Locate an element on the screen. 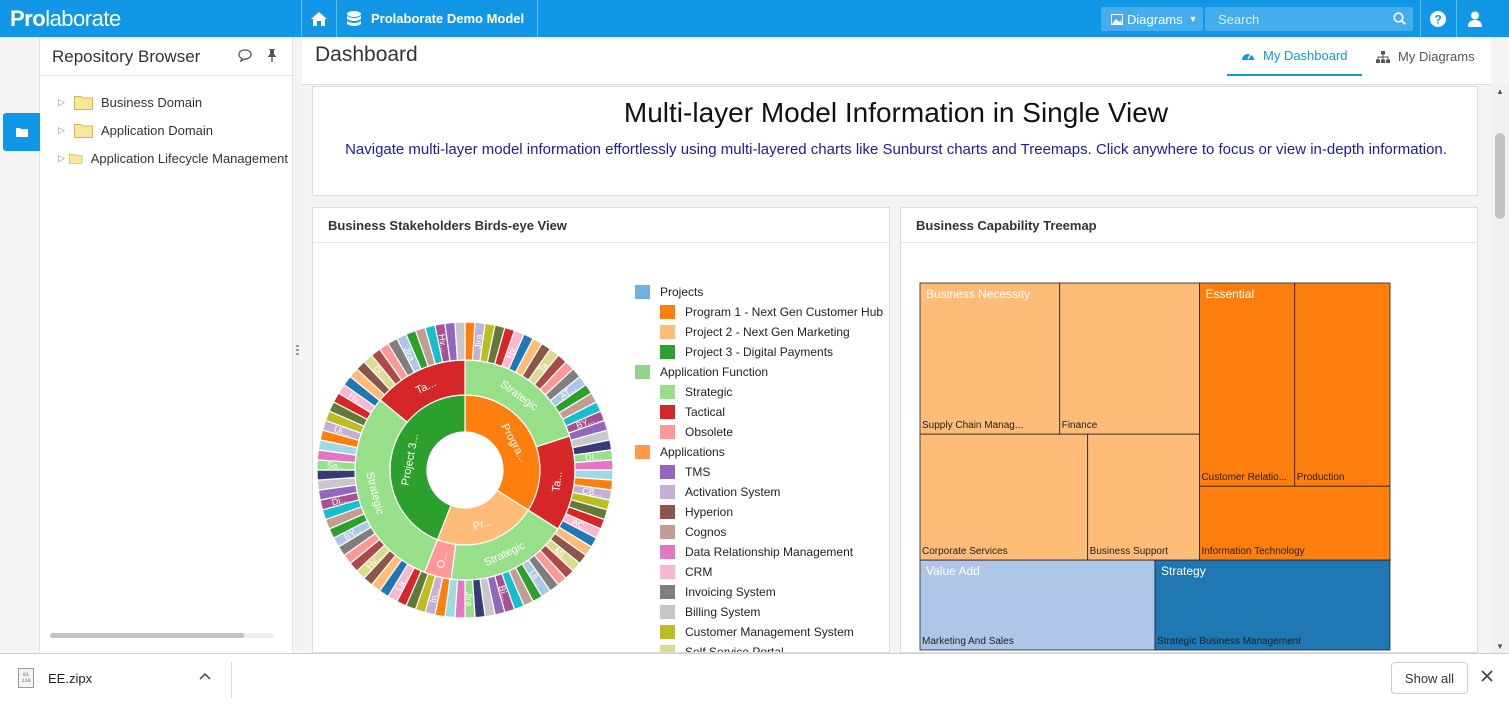 The image size is (1509, 706). app-logo: Prolaborate is located at coordinates (65, 18).